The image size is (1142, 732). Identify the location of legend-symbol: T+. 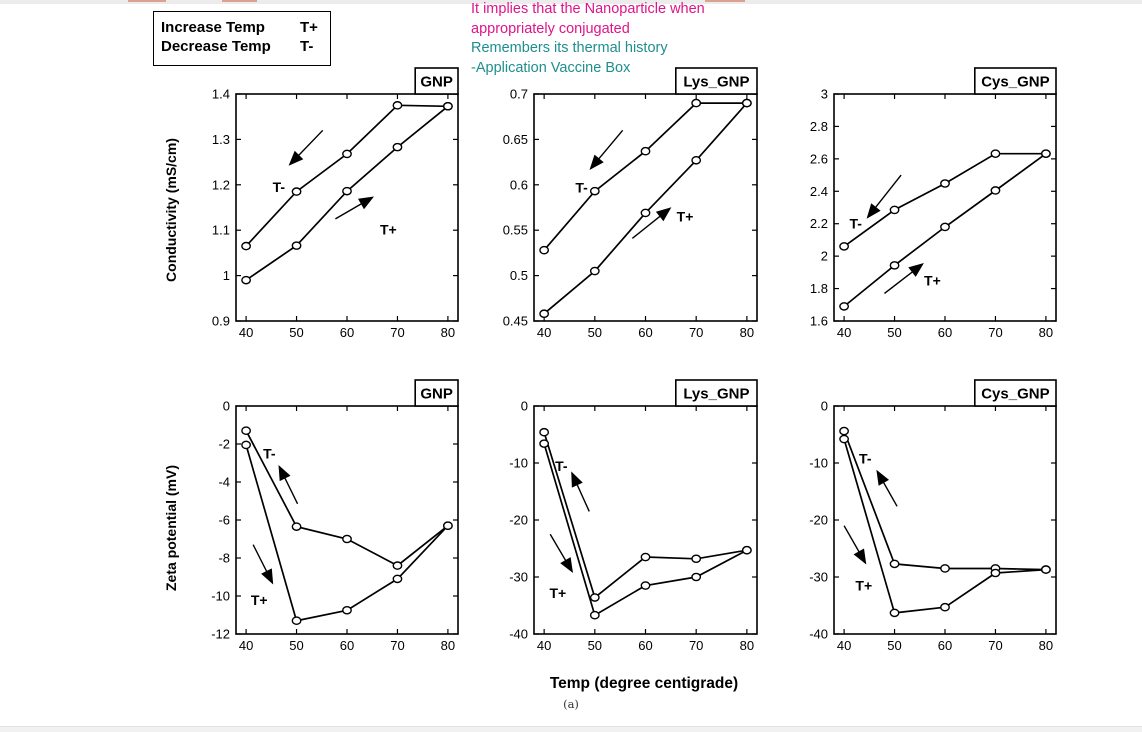
(309, 27).